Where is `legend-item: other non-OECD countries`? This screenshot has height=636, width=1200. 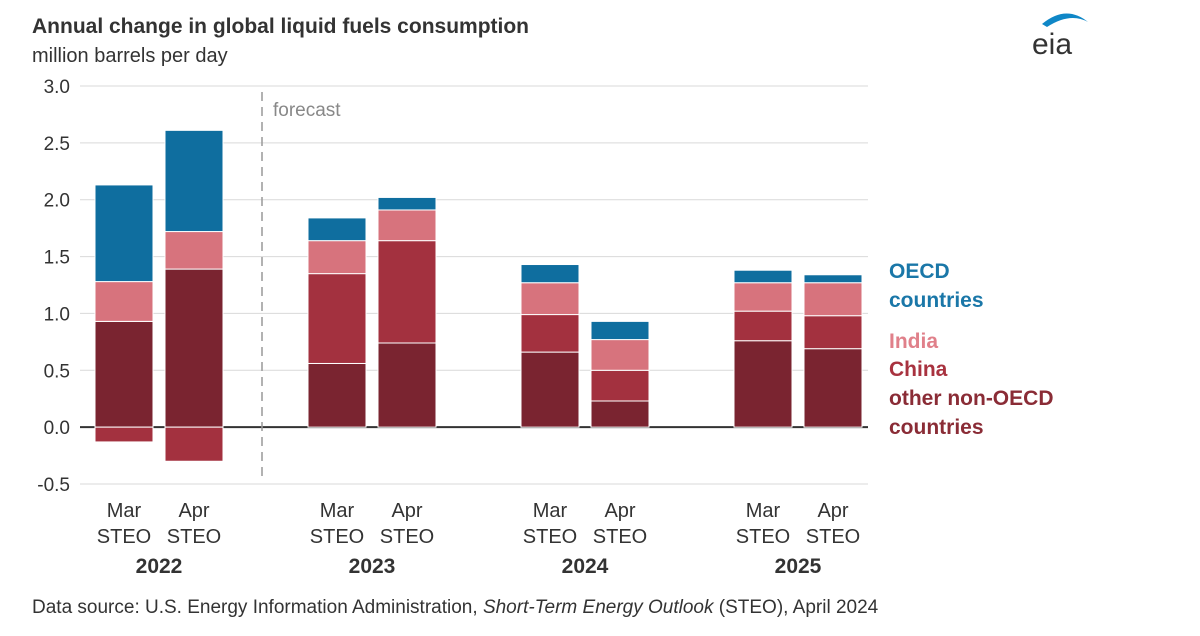
legend-item: other non-OECD countries is located at coordinates (971, 413).